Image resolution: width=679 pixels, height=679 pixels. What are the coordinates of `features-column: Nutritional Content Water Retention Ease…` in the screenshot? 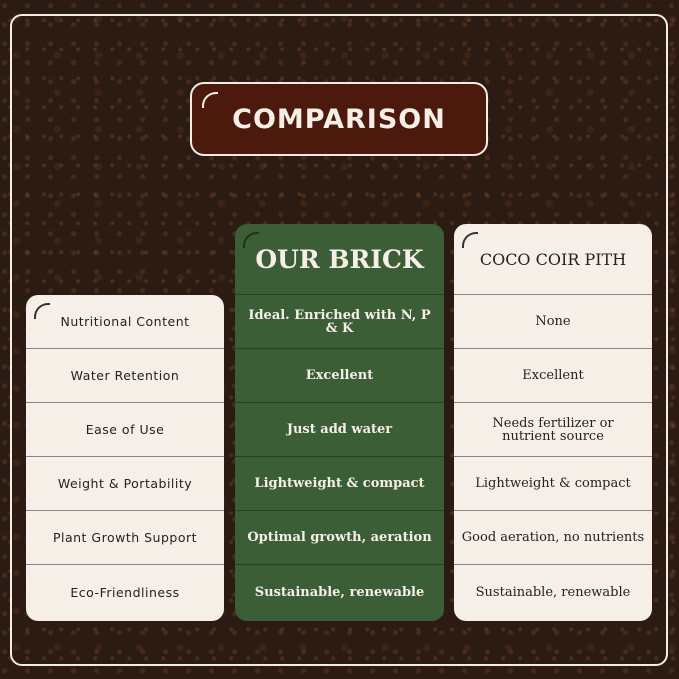 It's located at (125, 458).